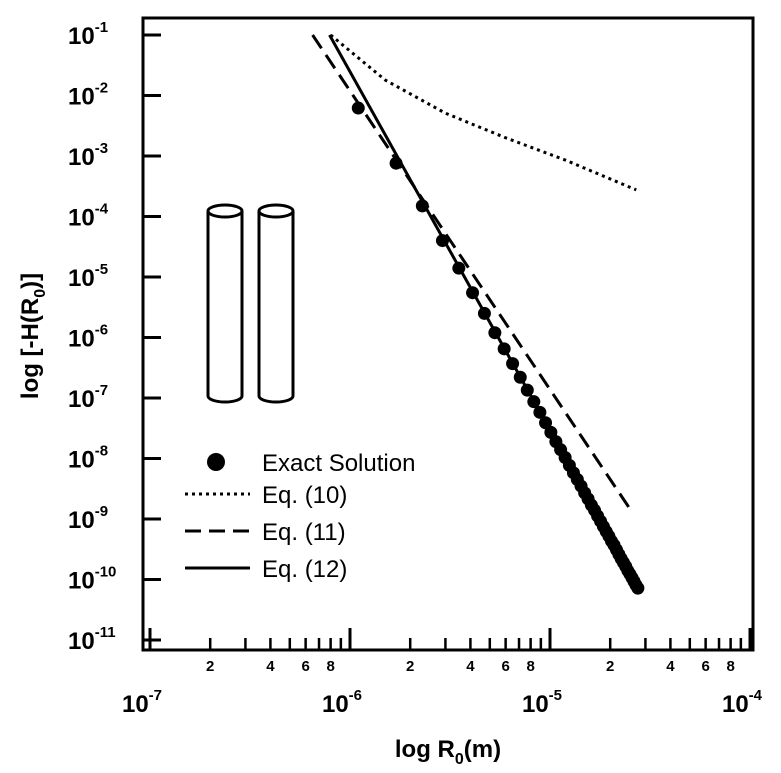 This screenshot has width=781, height=773. I want to click on y-tick-label: 10⁻⁹, so click(88, 518).